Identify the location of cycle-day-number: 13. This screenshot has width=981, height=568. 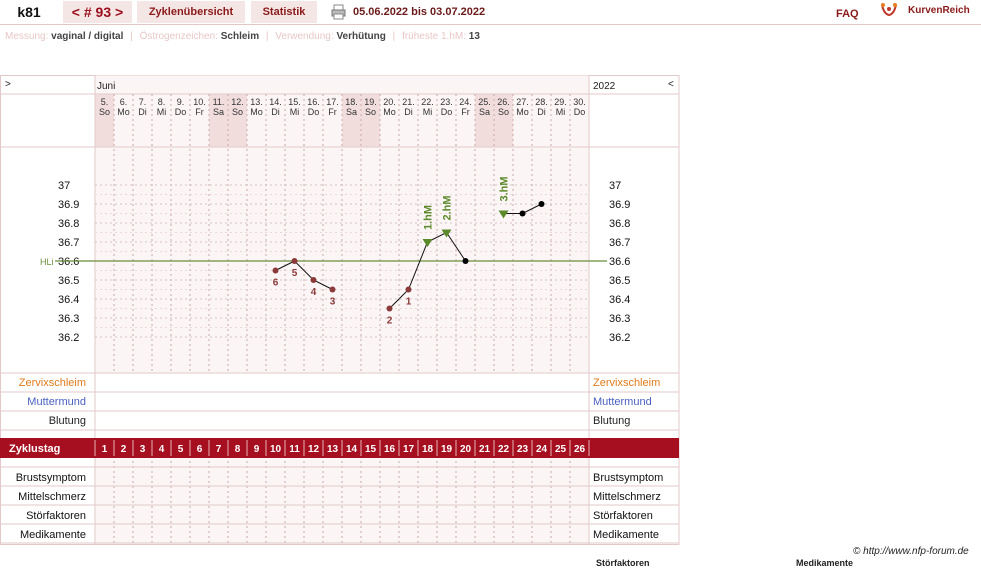
(333, 449).